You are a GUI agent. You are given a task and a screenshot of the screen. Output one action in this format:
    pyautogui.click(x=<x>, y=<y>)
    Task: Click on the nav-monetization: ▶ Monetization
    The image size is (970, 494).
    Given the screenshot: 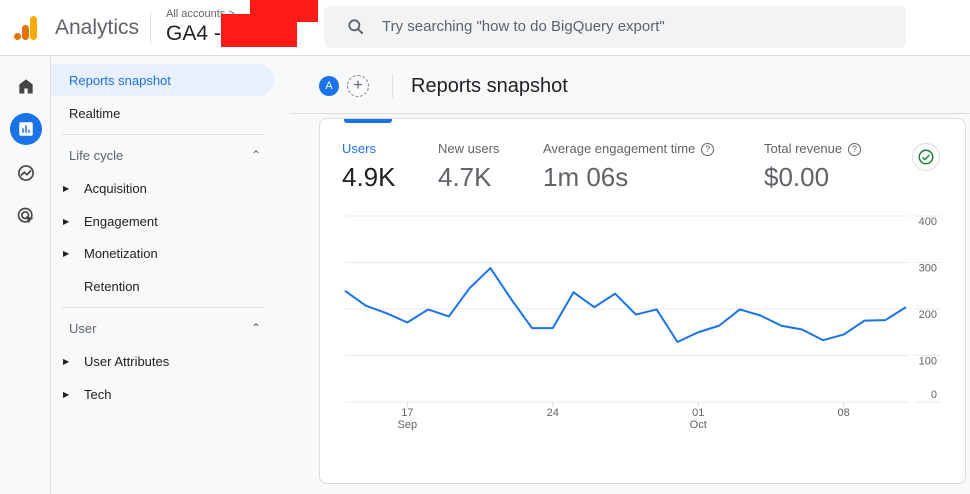 What is the action you would take?
    pyautogui.click(x=162, y=253)
    